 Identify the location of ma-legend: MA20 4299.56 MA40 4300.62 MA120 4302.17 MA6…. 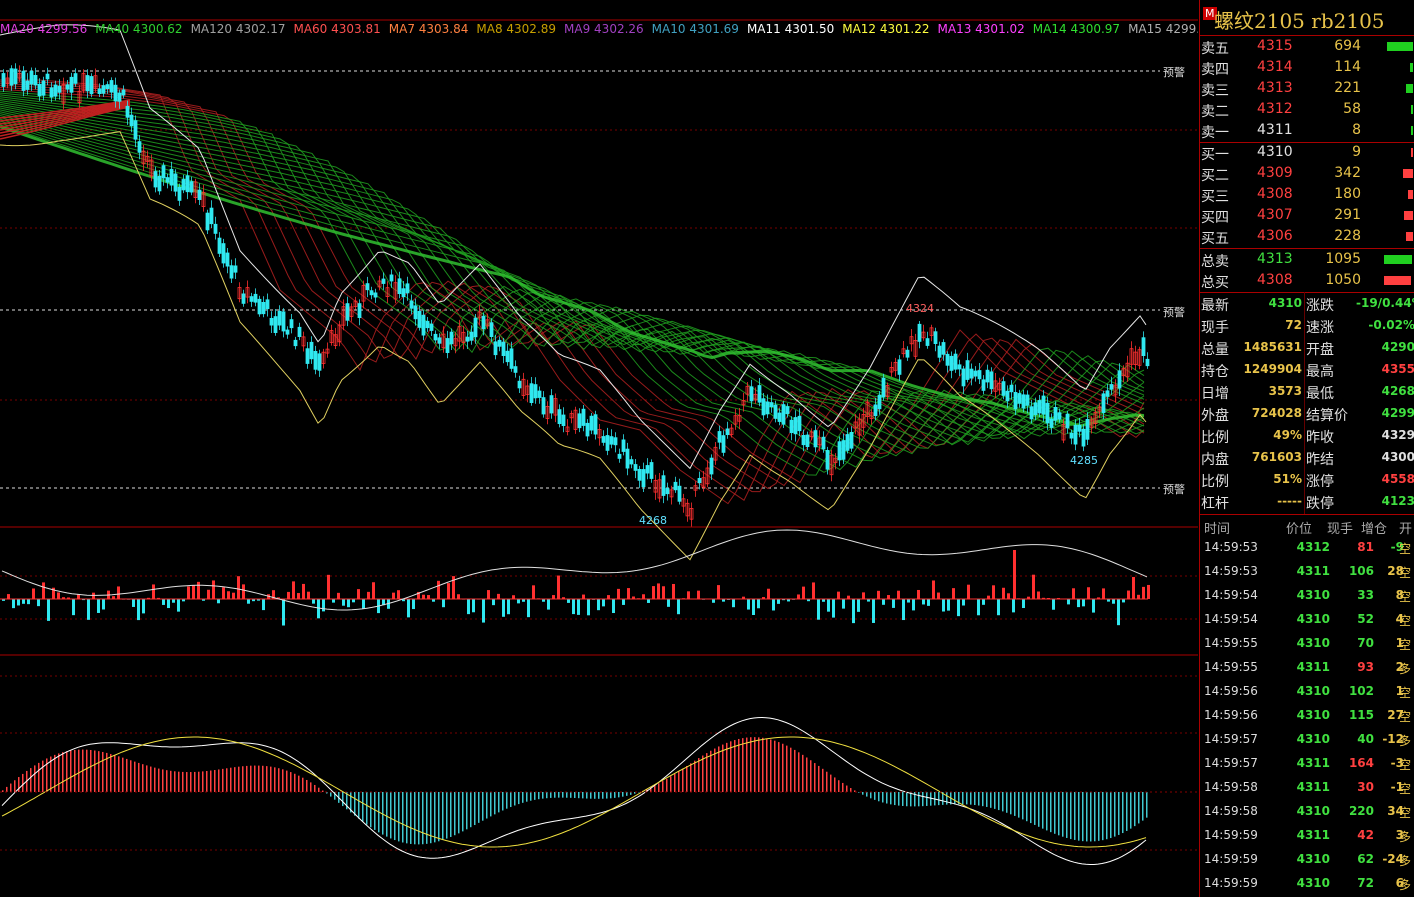
(599, 31).